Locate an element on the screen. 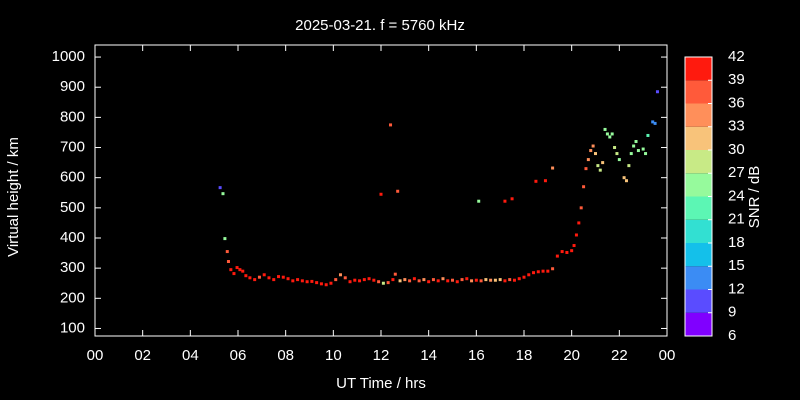  y-tick-label: 500 is located at coordinates (72, 207).